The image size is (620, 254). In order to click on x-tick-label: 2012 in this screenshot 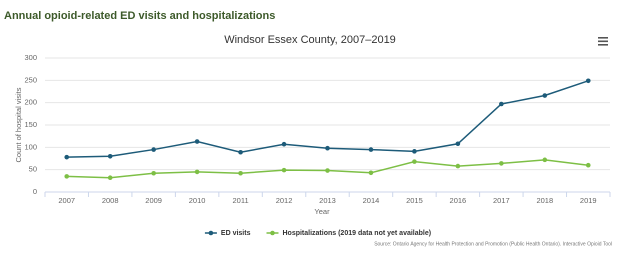, I will do `click(284, 200)`.